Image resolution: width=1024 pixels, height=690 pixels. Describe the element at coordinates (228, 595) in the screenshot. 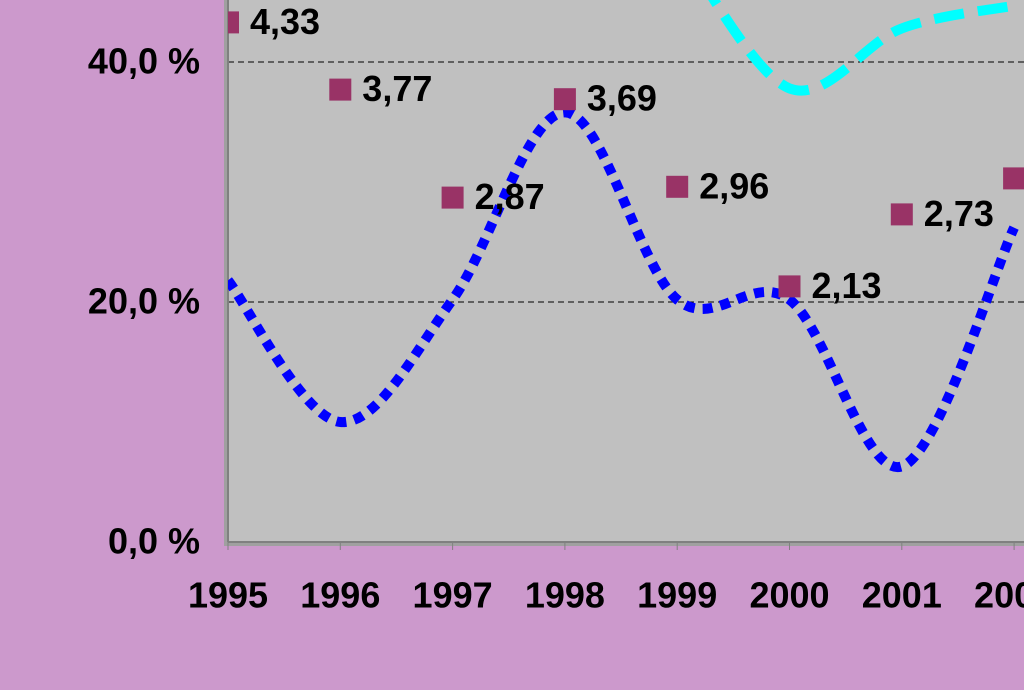

I see `x-tick-label: 1995` at that location.